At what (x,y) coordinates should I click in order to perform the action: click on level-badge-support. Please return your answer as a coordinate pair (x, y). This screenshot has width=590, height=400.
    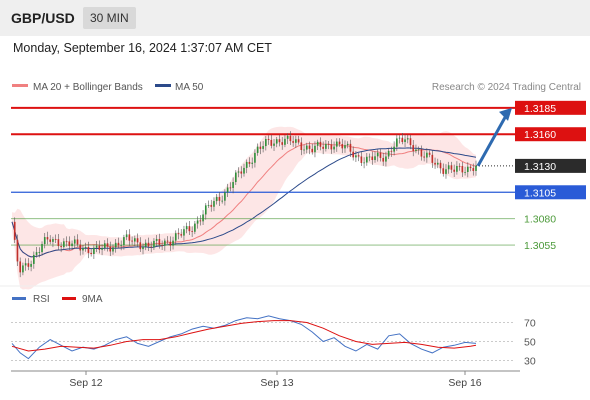
    Looking at the image, I should click on (550, 192).